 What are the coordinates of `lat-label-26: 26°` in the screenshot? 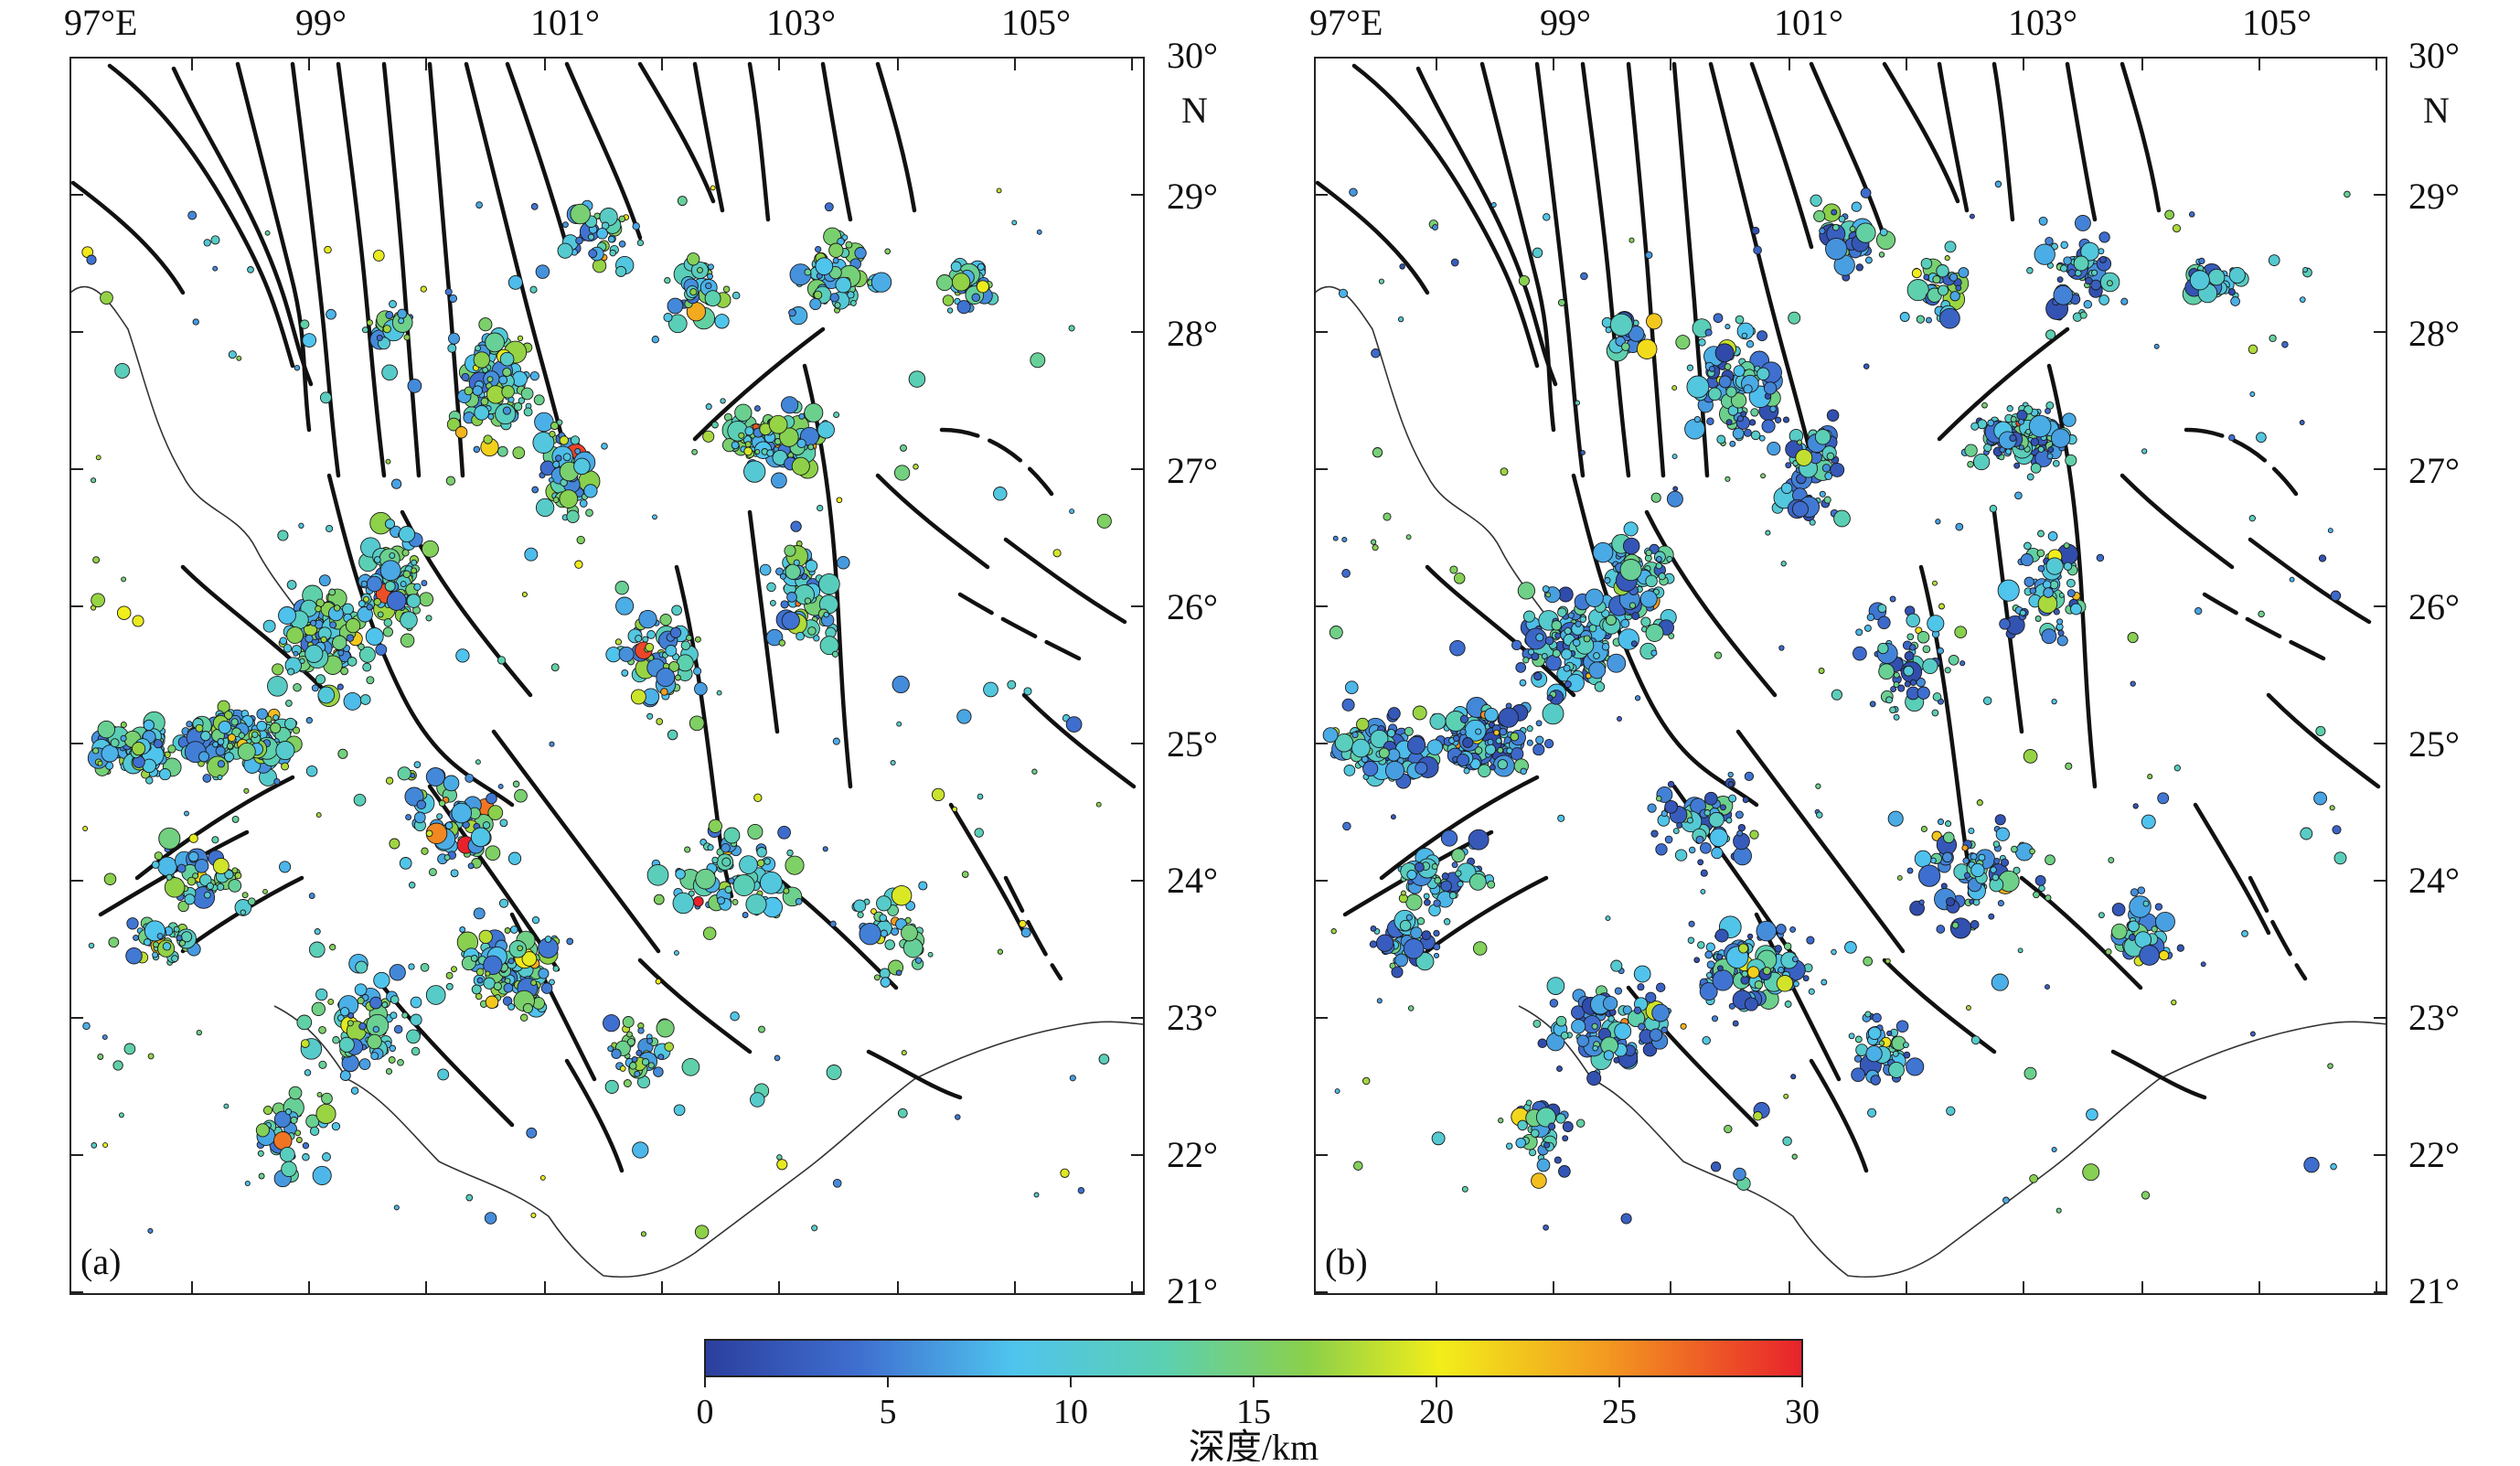 It's located at (2434, 606).